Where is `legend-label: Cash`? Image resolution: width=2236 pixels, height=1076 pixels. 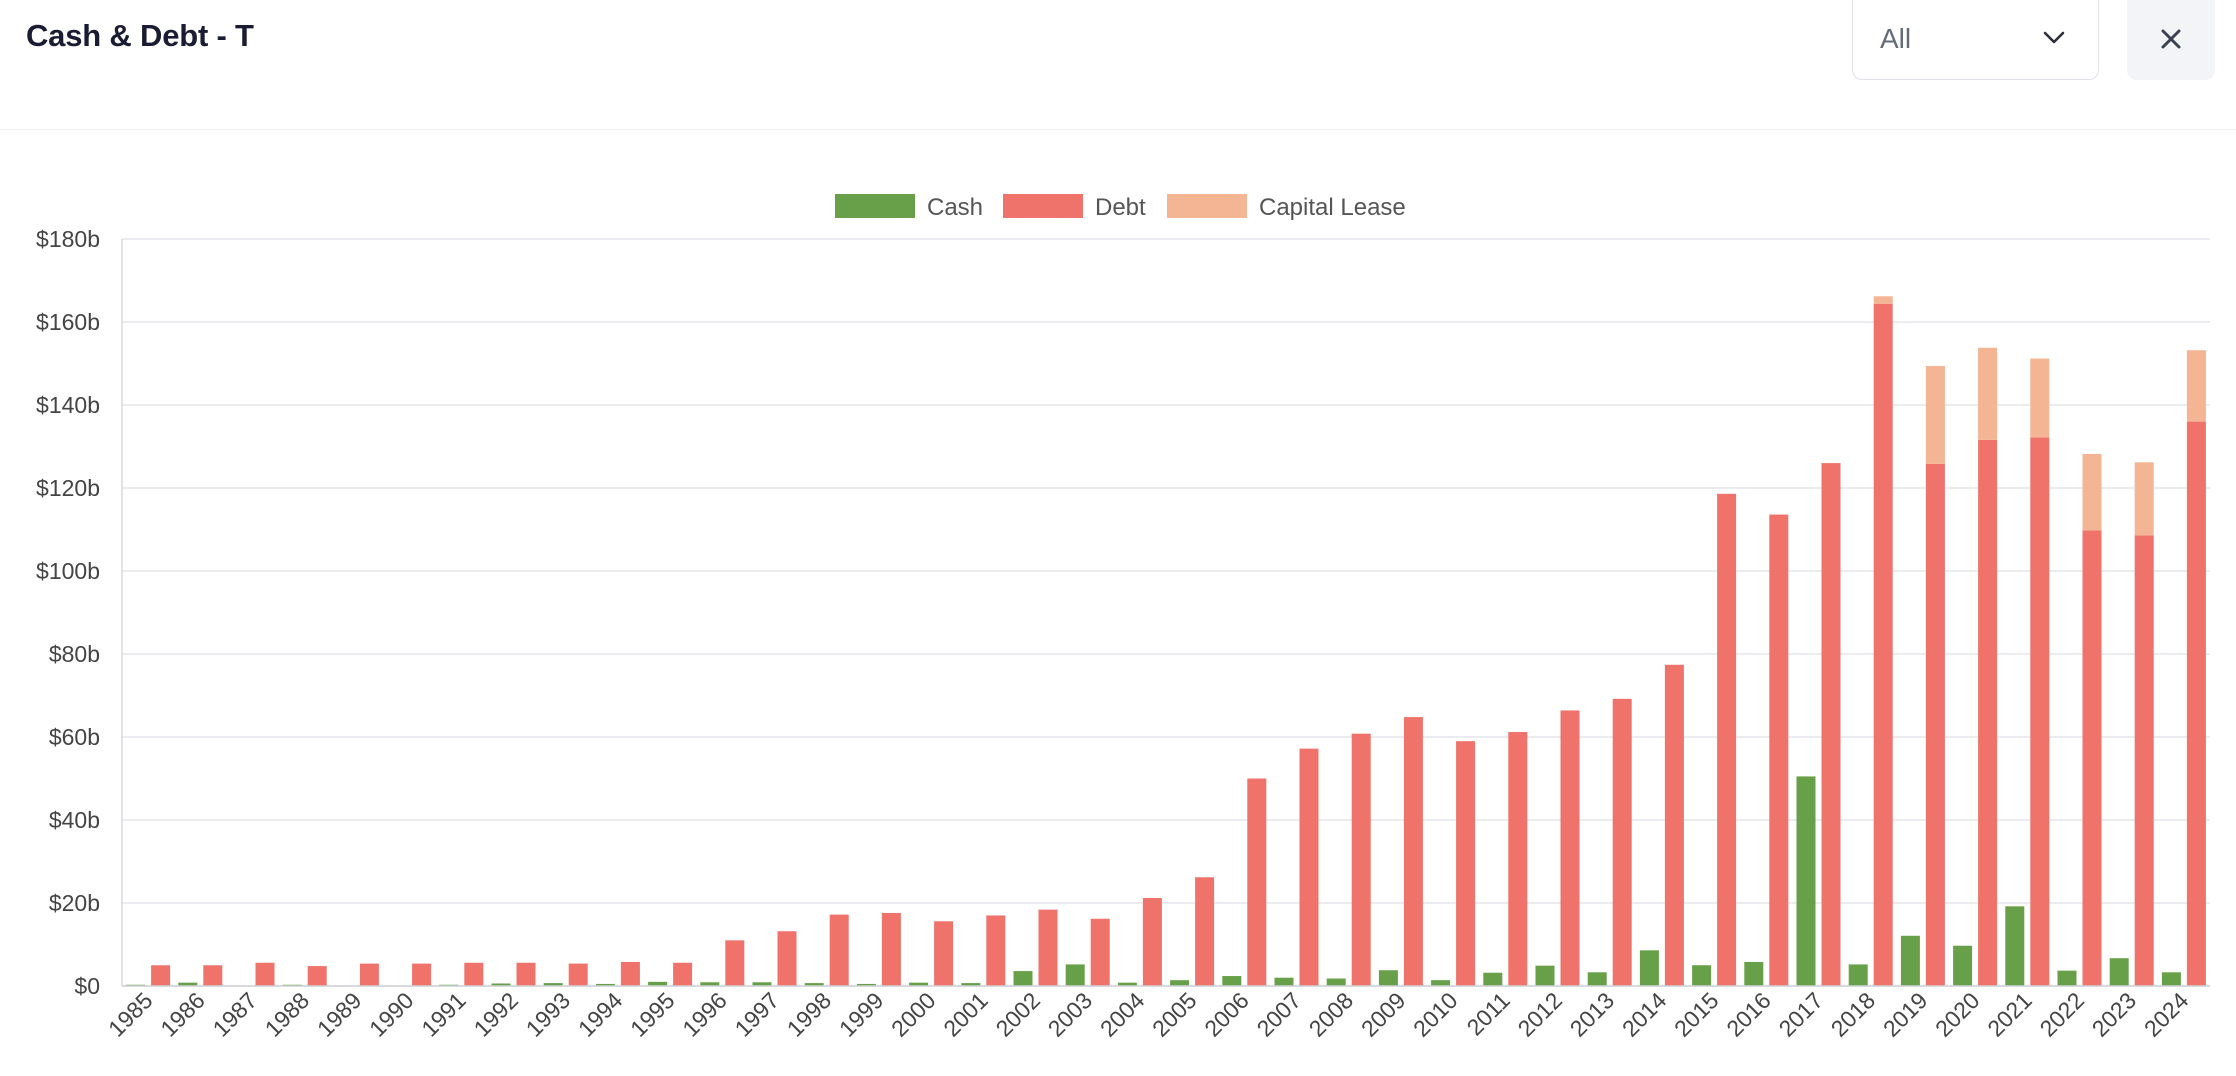
legend-label: Cash is located at coordinates (955, 207).